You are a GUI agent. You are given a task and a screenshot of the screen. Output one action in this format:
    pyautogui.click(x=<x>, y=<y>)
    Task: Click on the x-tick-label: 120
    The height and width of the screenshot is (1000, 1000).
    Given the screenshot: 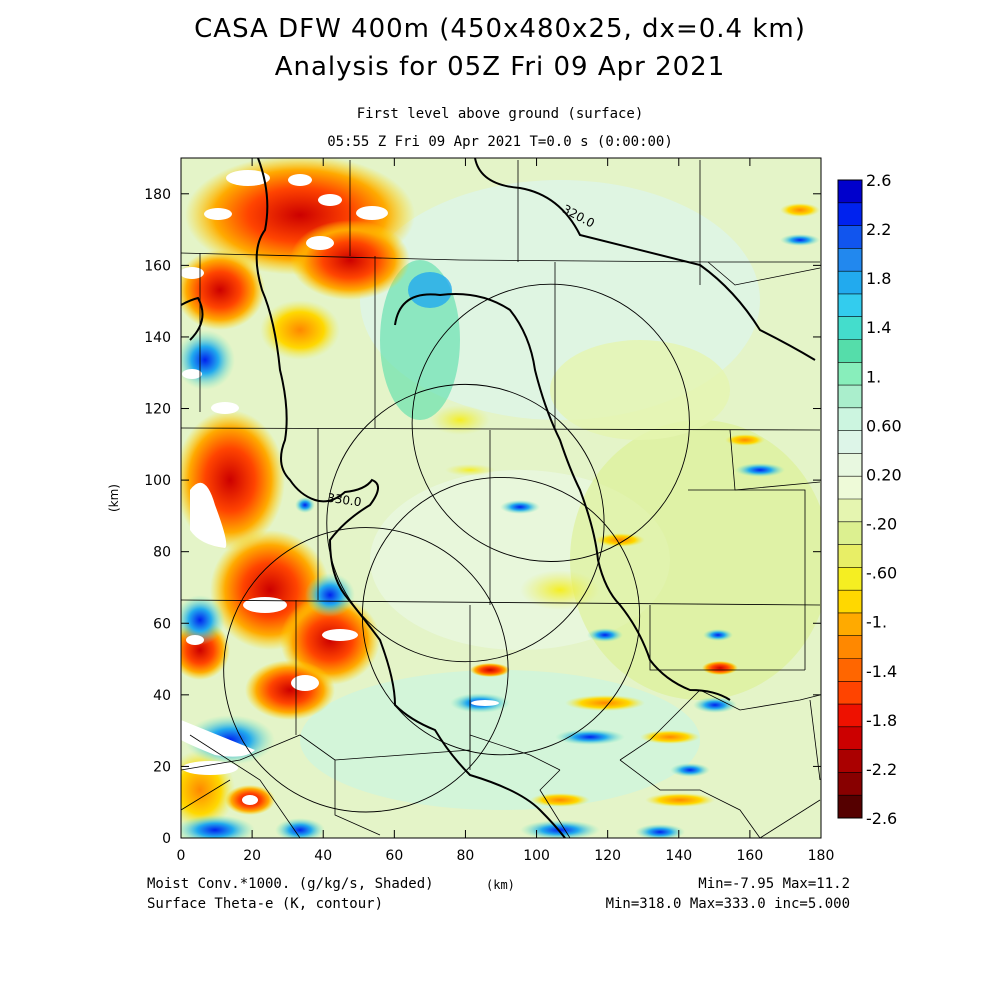 What is the action you would take?
    pyautogui.click(x=607, y=856)
    